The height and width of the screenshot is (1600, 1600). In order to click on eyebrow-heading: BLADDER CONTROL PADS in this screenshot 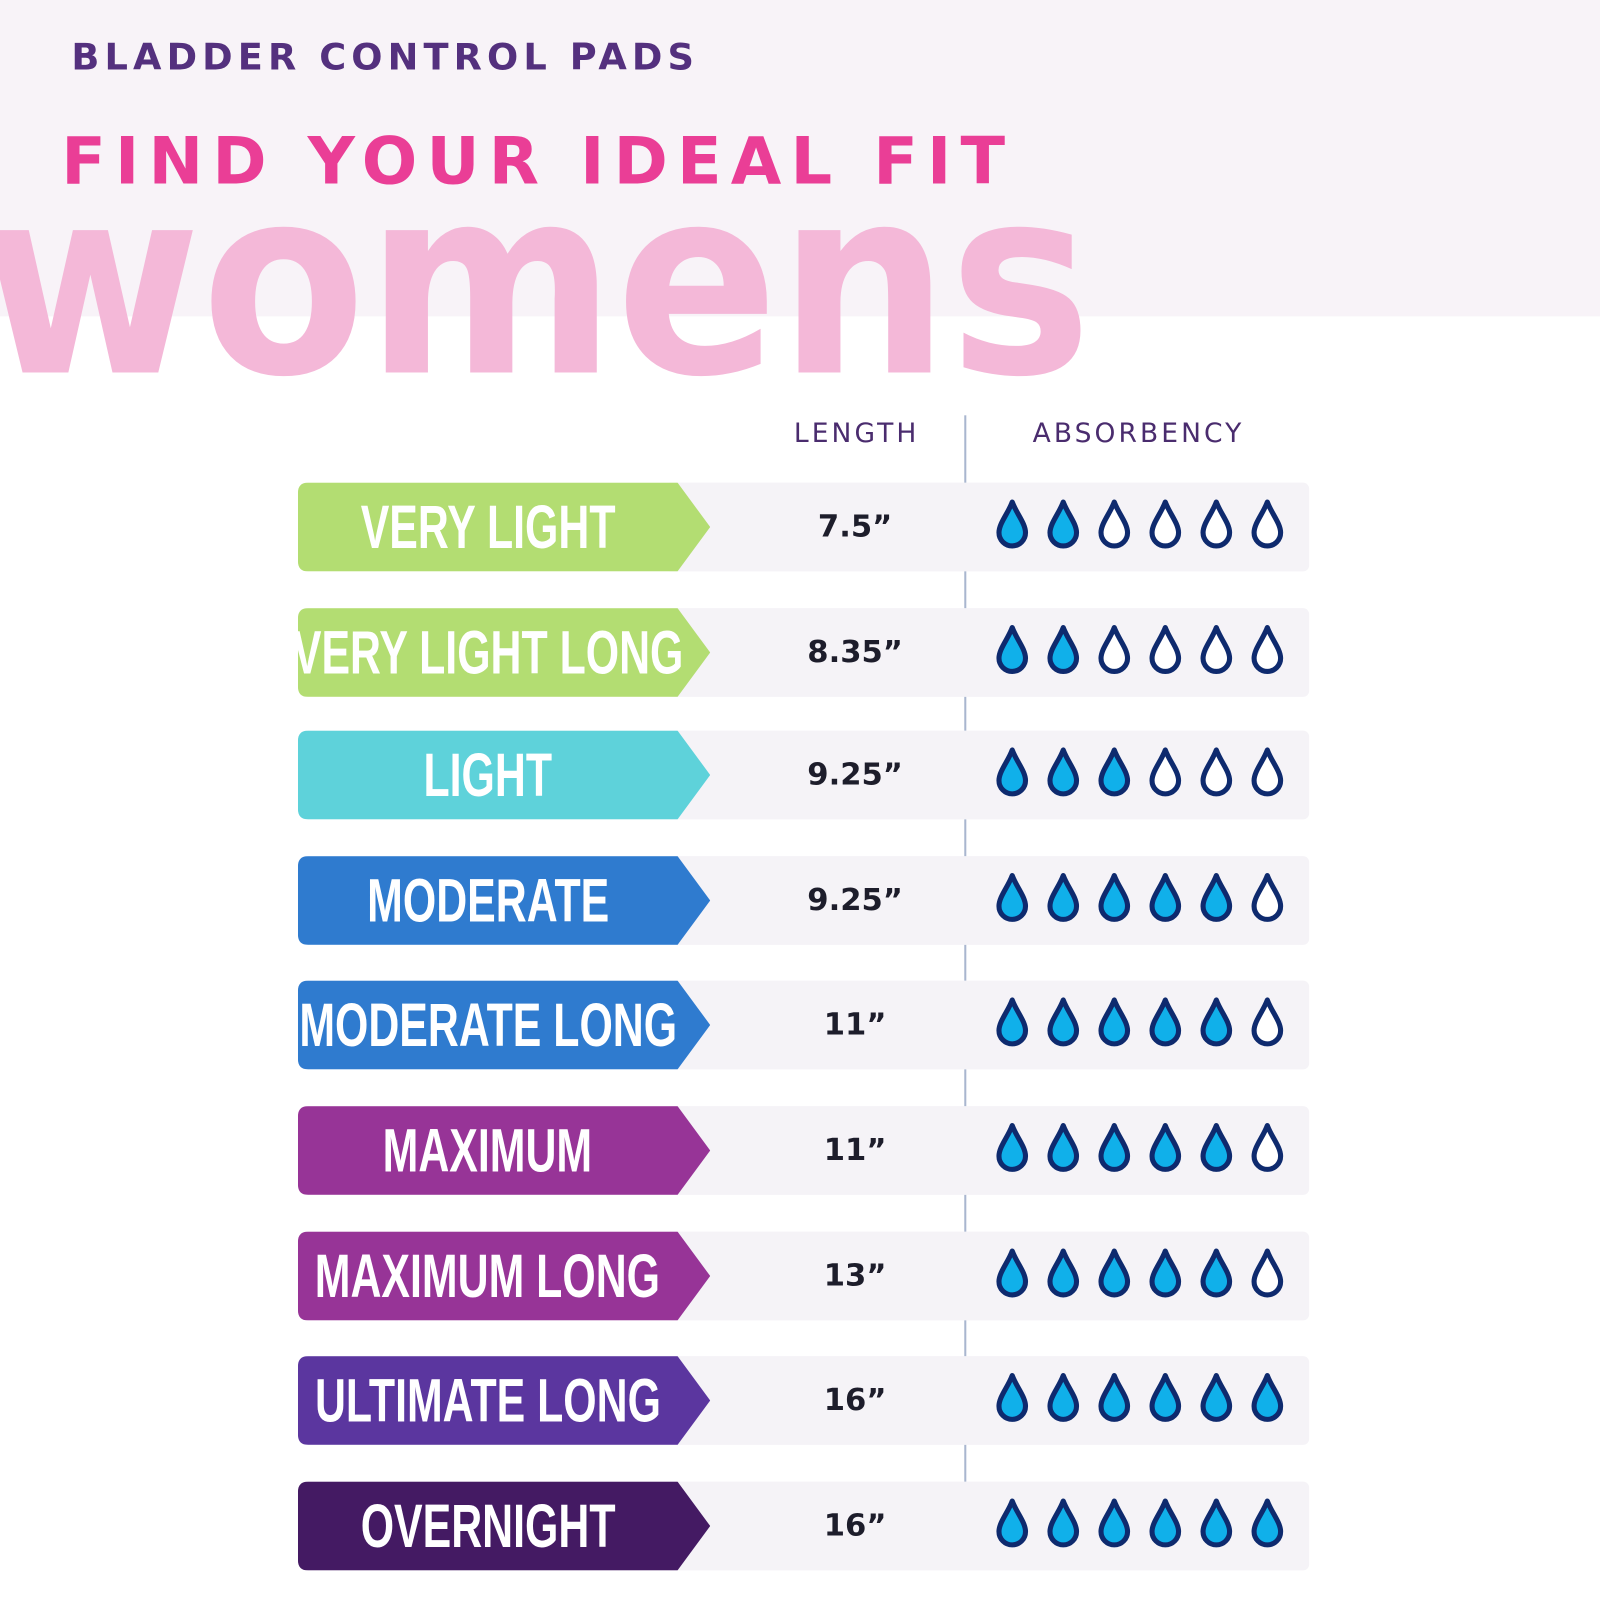, I will do `click(385, 57)`.